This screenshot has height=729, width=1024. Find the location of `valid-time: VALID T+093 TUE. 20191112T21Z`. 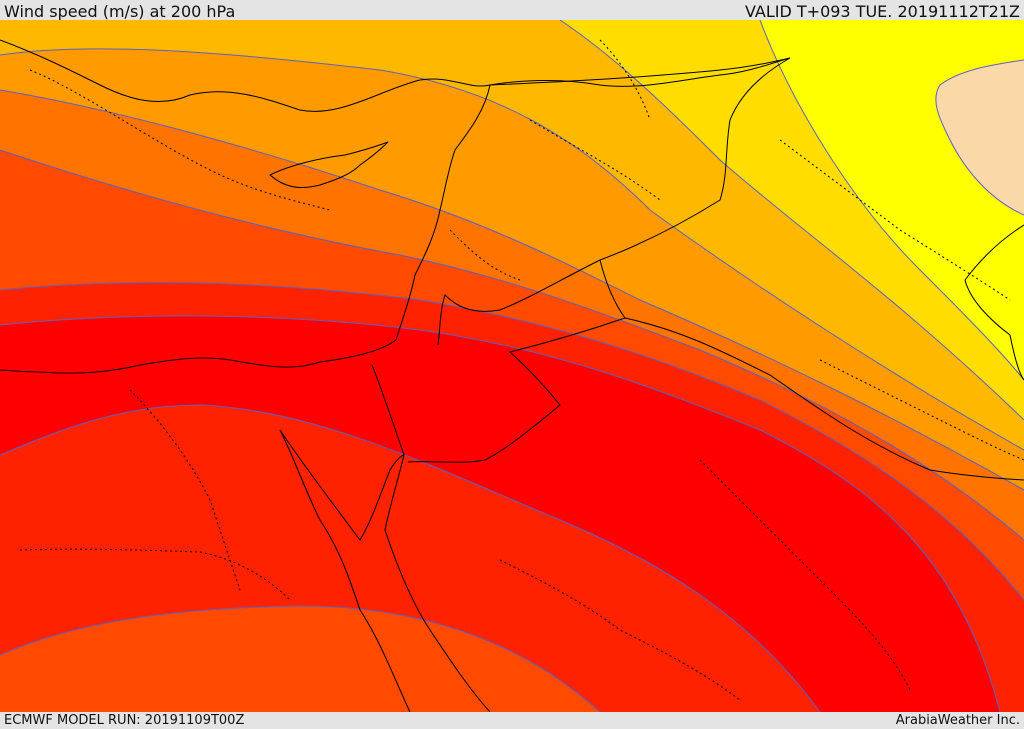

valid-time: VALID T+093 TUE. 20191112T21Z is located at coordinates (882, 11).